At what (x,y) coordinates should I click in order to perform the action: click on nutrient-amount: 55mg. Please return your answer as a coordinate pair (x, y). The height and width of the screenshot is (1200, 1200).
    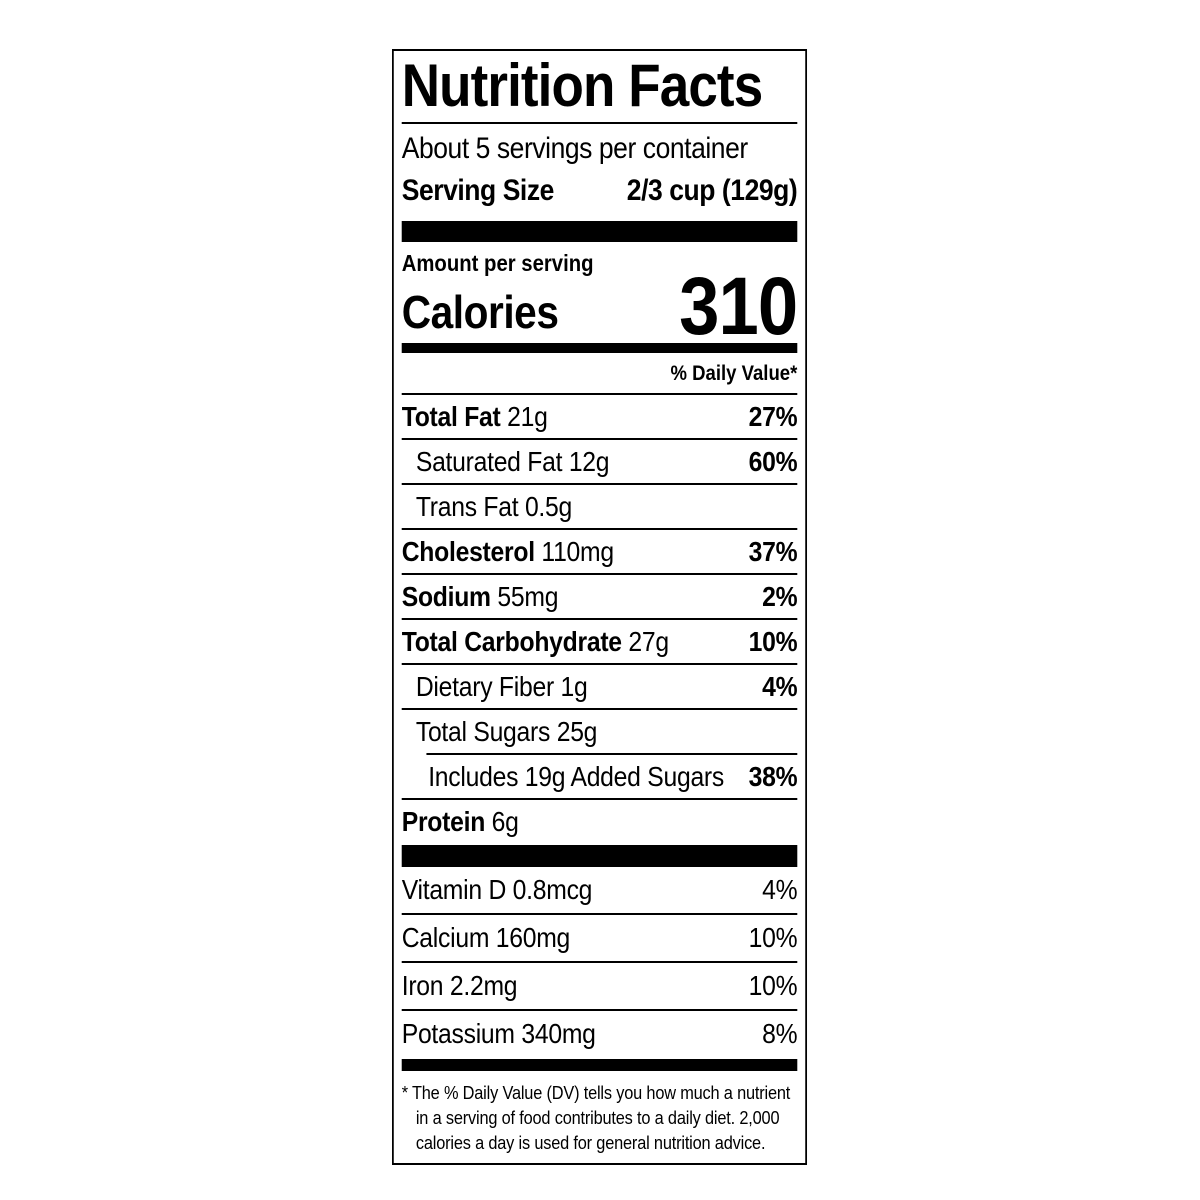
    Looking at the image, I should click on (524, 596).